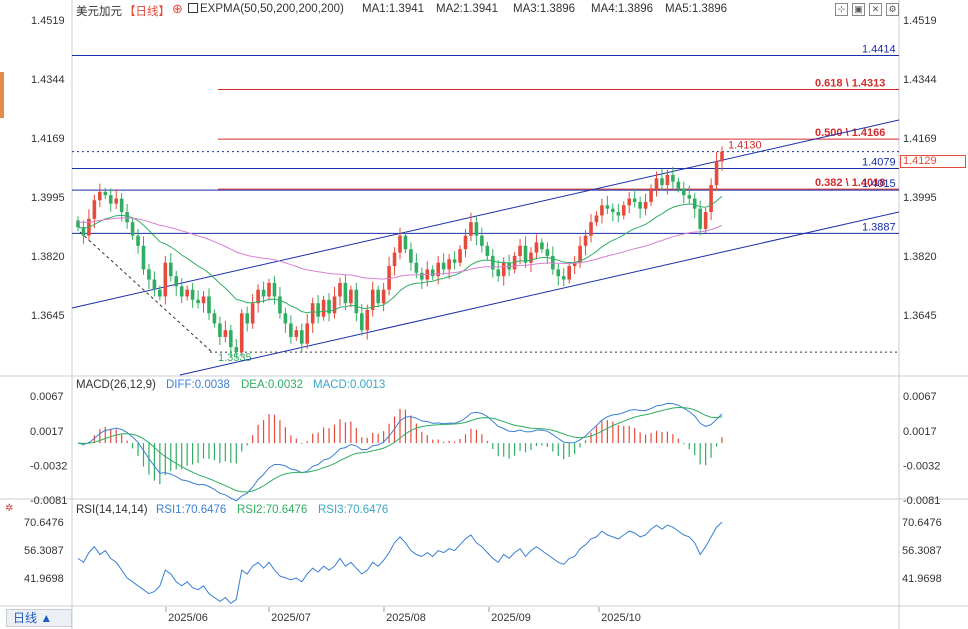 The height and width of the screenshot is (629, 968). Describe the element at coordinates (879, 184) in the screenshot. I see `level-label: 1.4015` at that location.